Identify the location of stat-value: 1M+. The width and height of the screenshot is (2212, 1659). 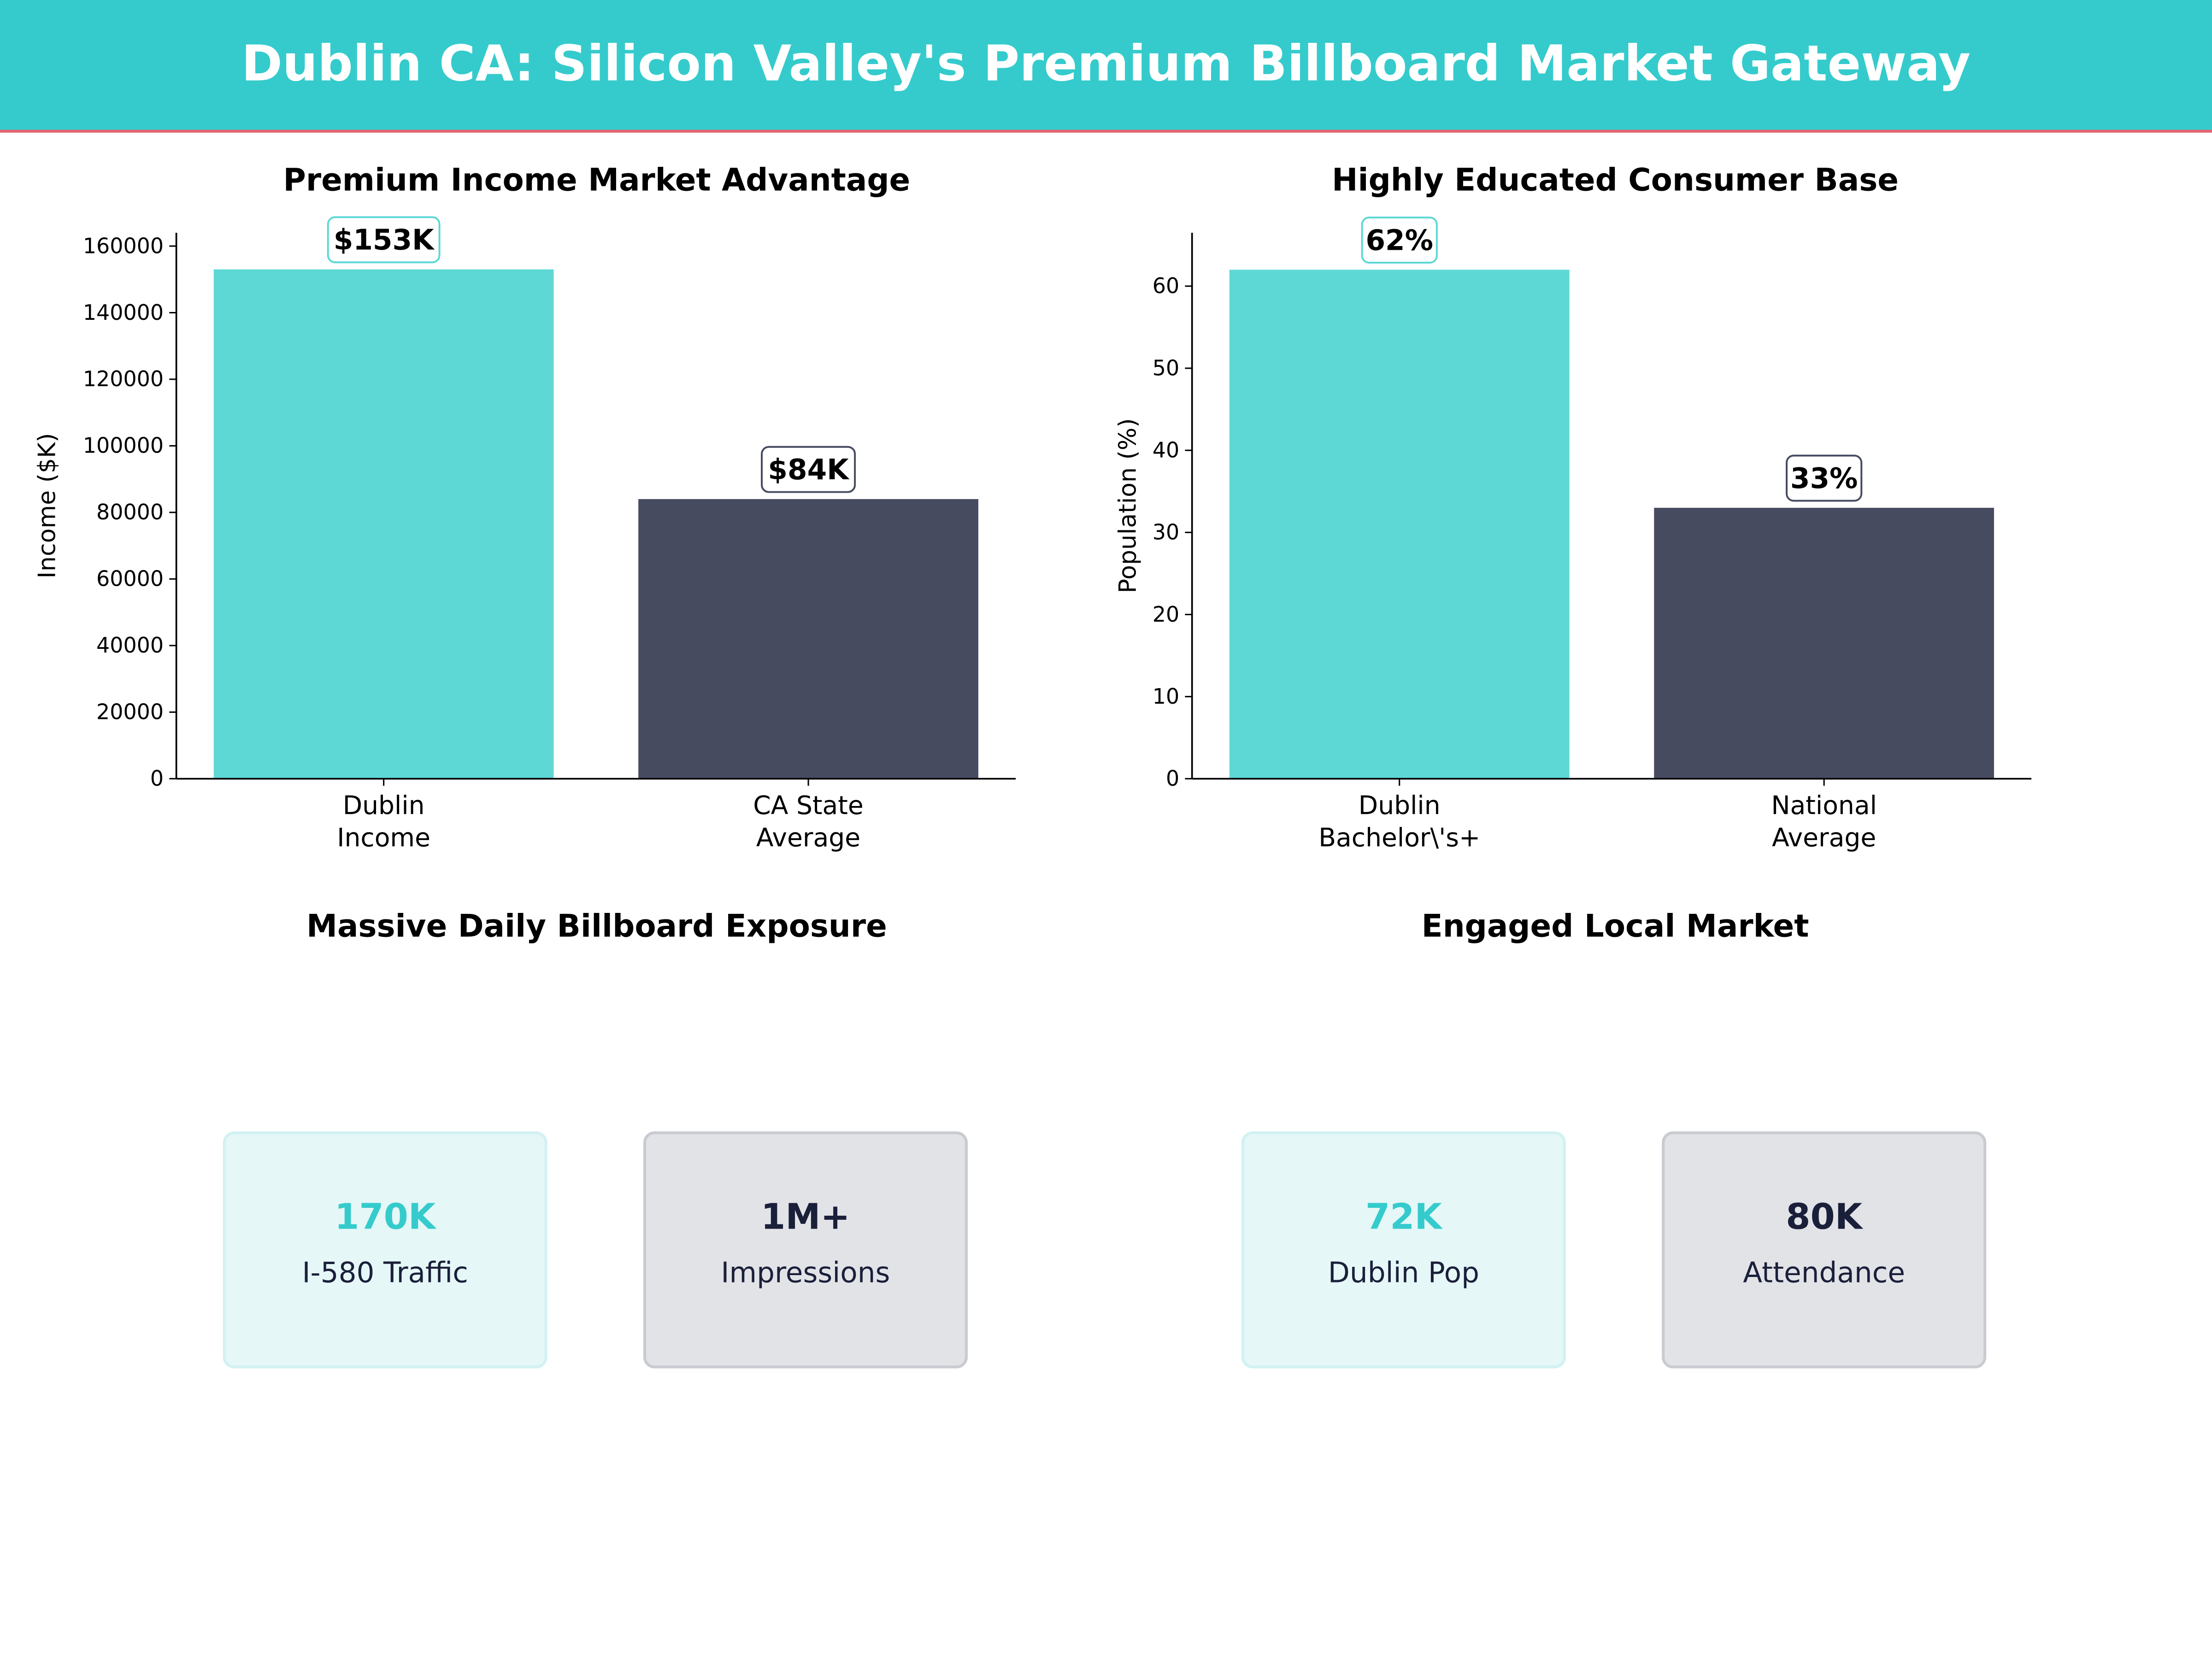
(805, 1216).